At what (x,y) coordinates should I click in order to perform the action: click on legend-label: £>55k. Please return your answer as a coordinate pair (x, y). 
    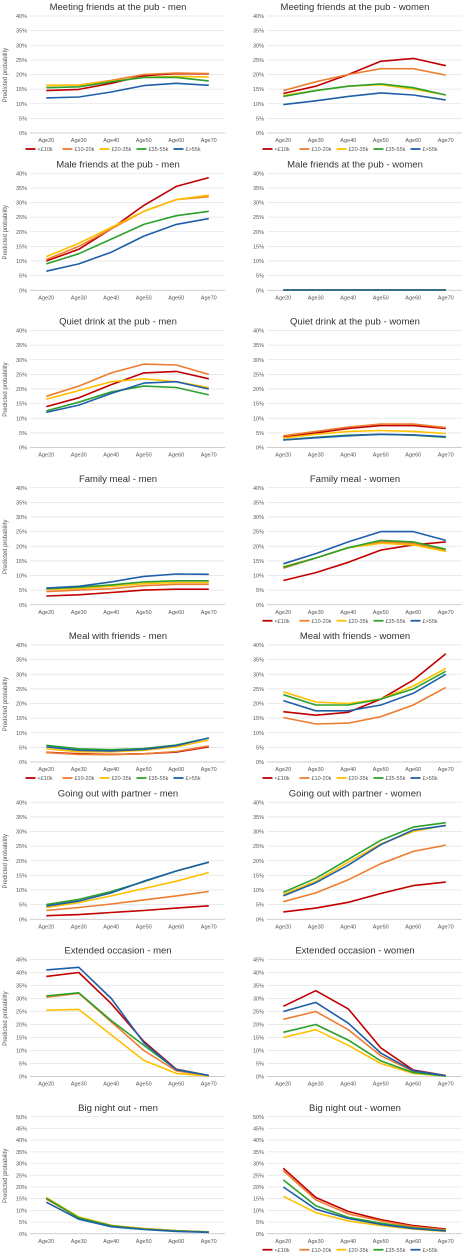
    Looking at the image, I should click on (430, 150).